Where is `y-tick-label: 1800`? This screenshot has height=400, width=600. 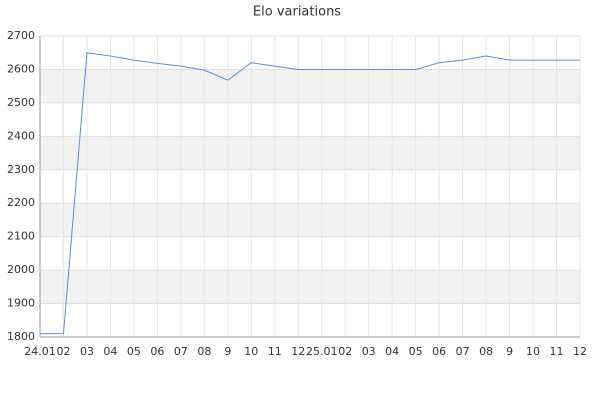 y-tick-label: 1800 is located at coordinates (21, 336).